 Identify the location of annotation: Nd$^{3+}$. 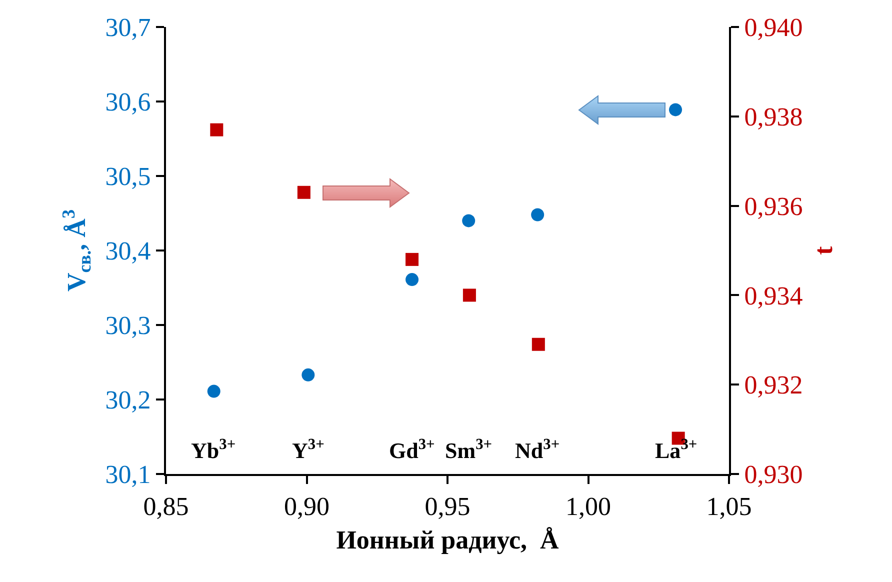
(537, 450).